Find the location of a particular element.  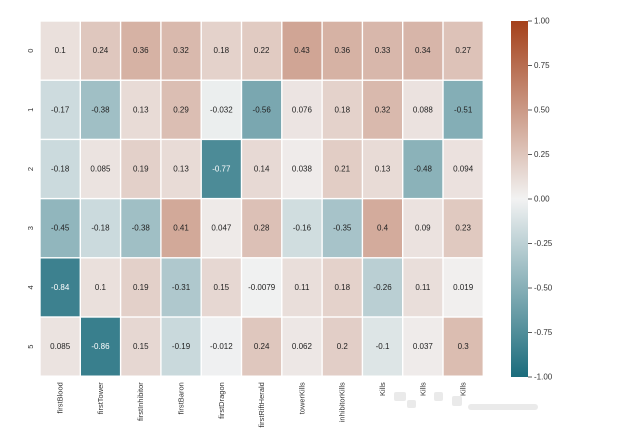

cell-value-label: -0.77 is located at coordinates (221, 169).